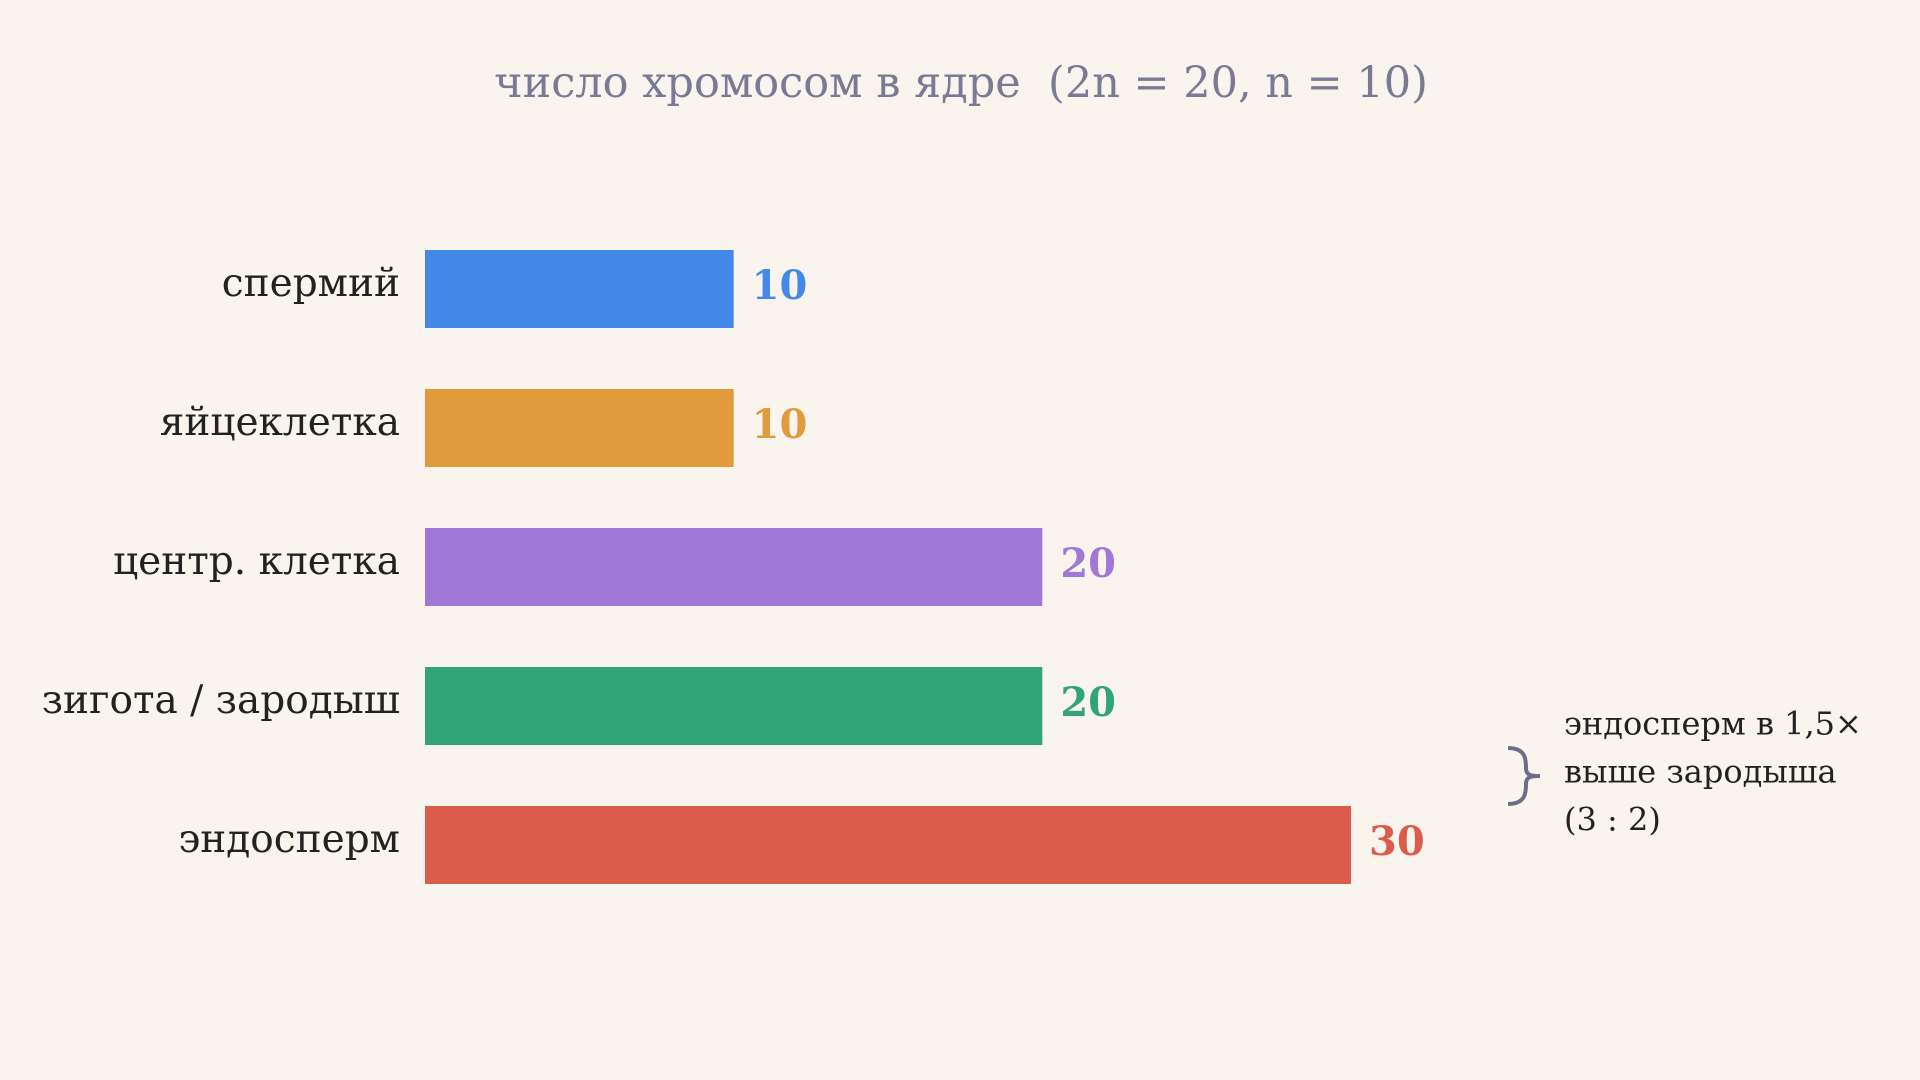 This screenshot has height=1080, width=1920. I want to click on annotation-text: (3 : 2), so click(1612, 820).